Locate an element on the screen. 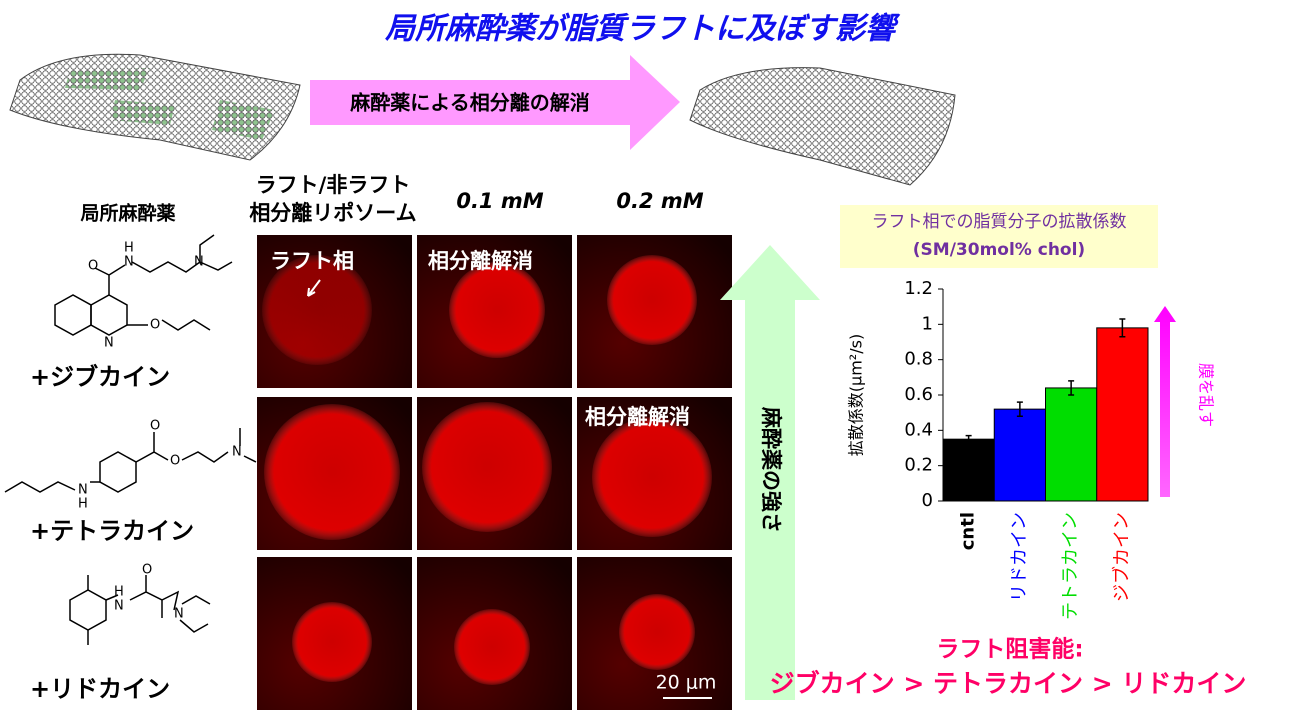 The image size is (1301, 724). y-tick-label: 0.4 is located at coordinates (918, 429).